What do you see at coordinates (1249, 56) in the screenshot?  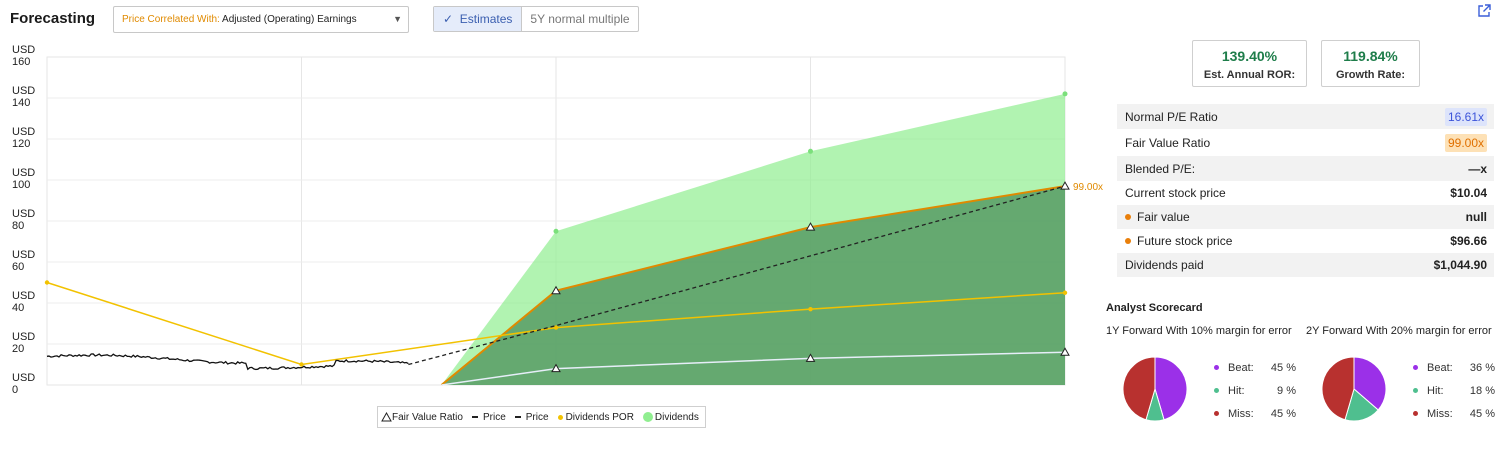 I see `est-annual-ror-value: 139.40%` at bounding box center [1249, 56].